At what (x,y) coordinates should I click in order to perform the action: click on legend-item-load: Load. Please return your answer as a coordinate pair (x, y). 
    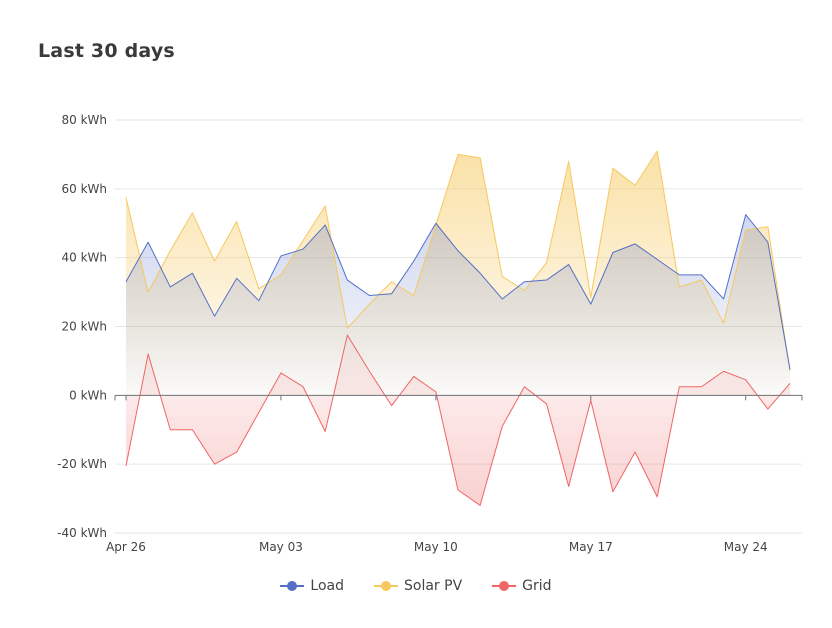
    Looking at the image, I should click on (312, 586).